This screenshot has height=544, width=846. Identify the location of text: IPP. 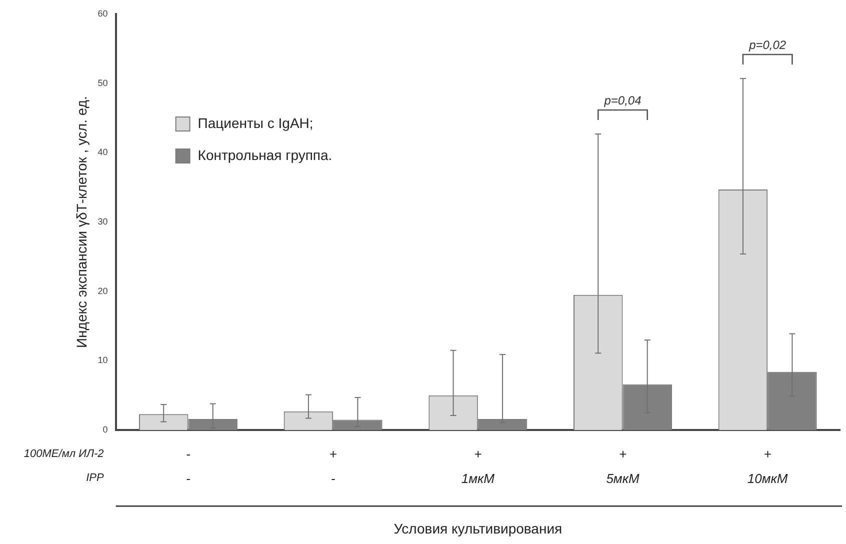
(95, 478).